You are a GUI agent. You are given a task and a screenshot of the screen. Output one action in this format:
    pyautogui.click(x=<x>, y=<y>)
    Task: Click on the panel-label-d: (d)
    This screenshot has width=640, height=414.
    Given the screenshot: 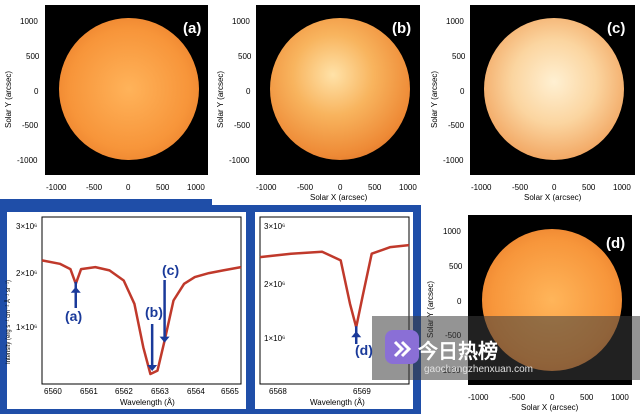 What is the action you would take?
    pyautogui.click(x=616, y=243)
    